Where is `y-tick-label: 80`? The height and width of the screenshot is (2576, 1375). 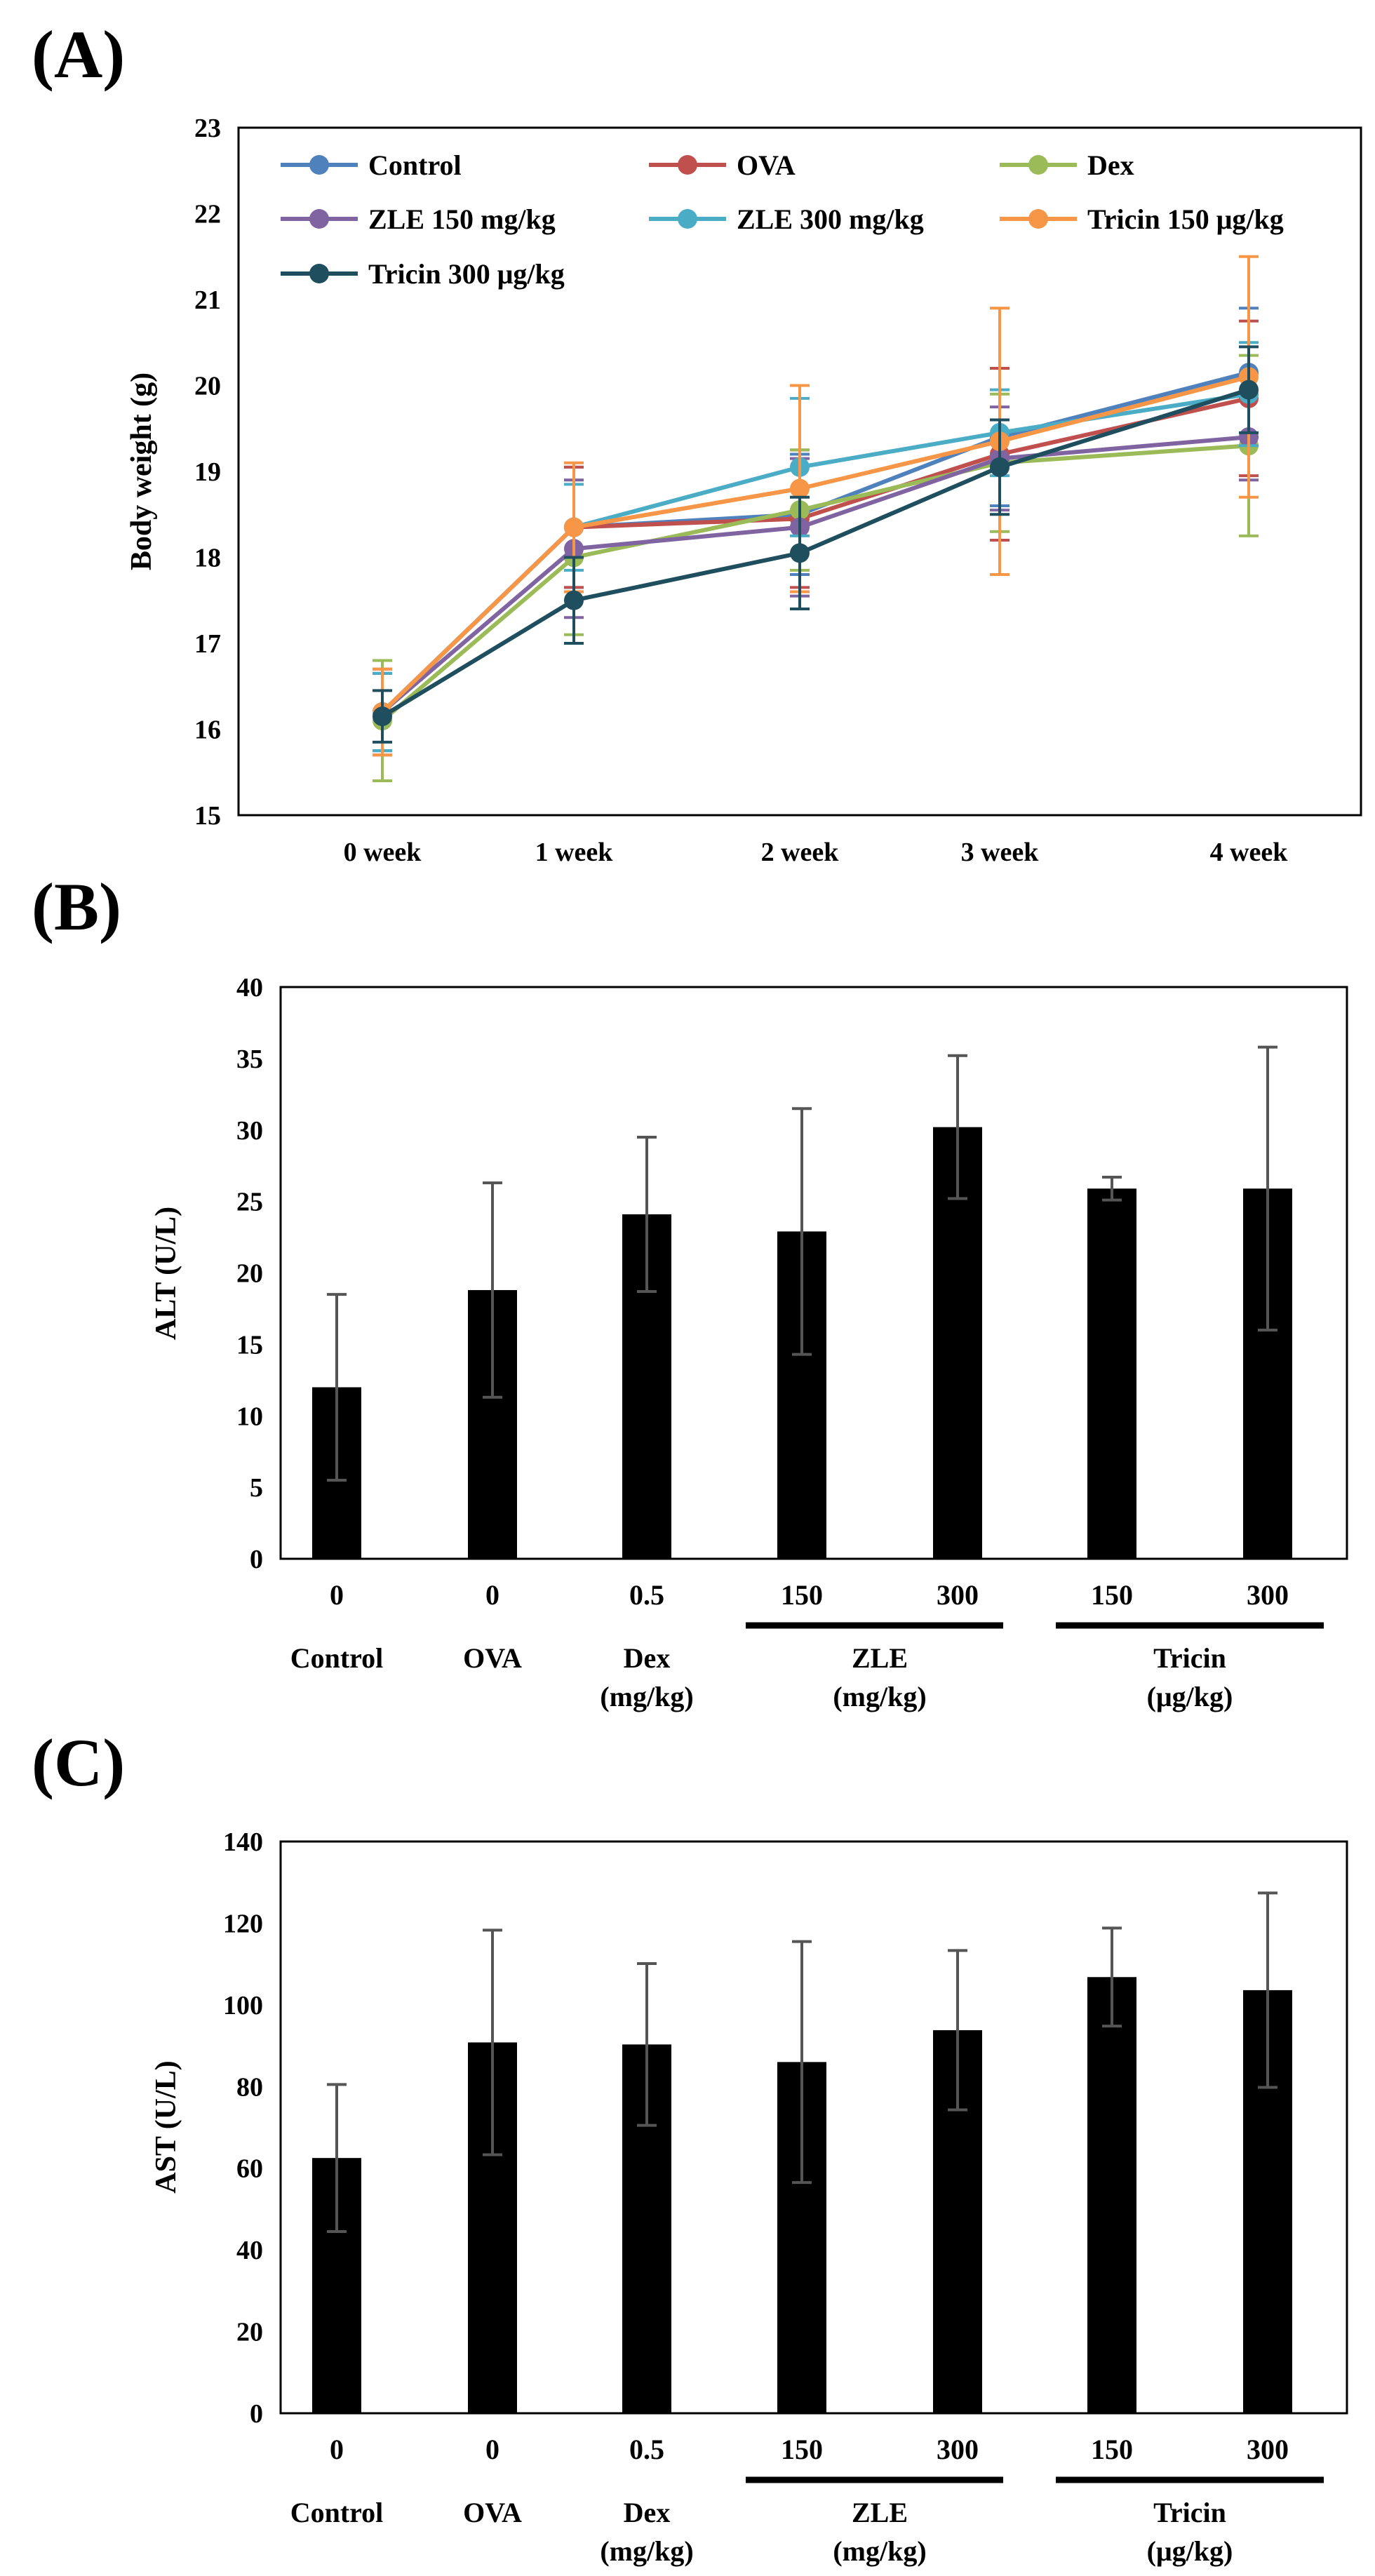 y-tick-label: 80 is located at coordinates (250, 2087).